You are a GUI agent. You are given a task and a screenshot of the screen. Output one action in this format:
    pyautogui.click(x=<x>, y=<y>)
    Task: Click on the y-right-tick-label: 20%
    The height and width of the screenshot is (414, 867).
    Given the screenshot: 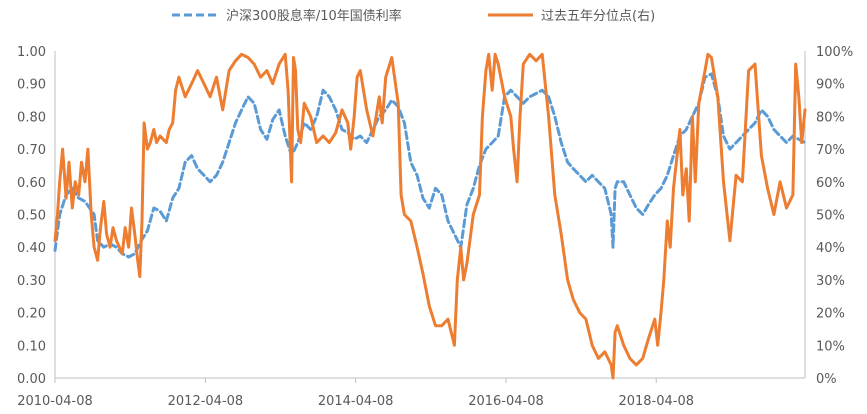 What is the action you would take?
    pyautogui.click(x=830, y=314)
    